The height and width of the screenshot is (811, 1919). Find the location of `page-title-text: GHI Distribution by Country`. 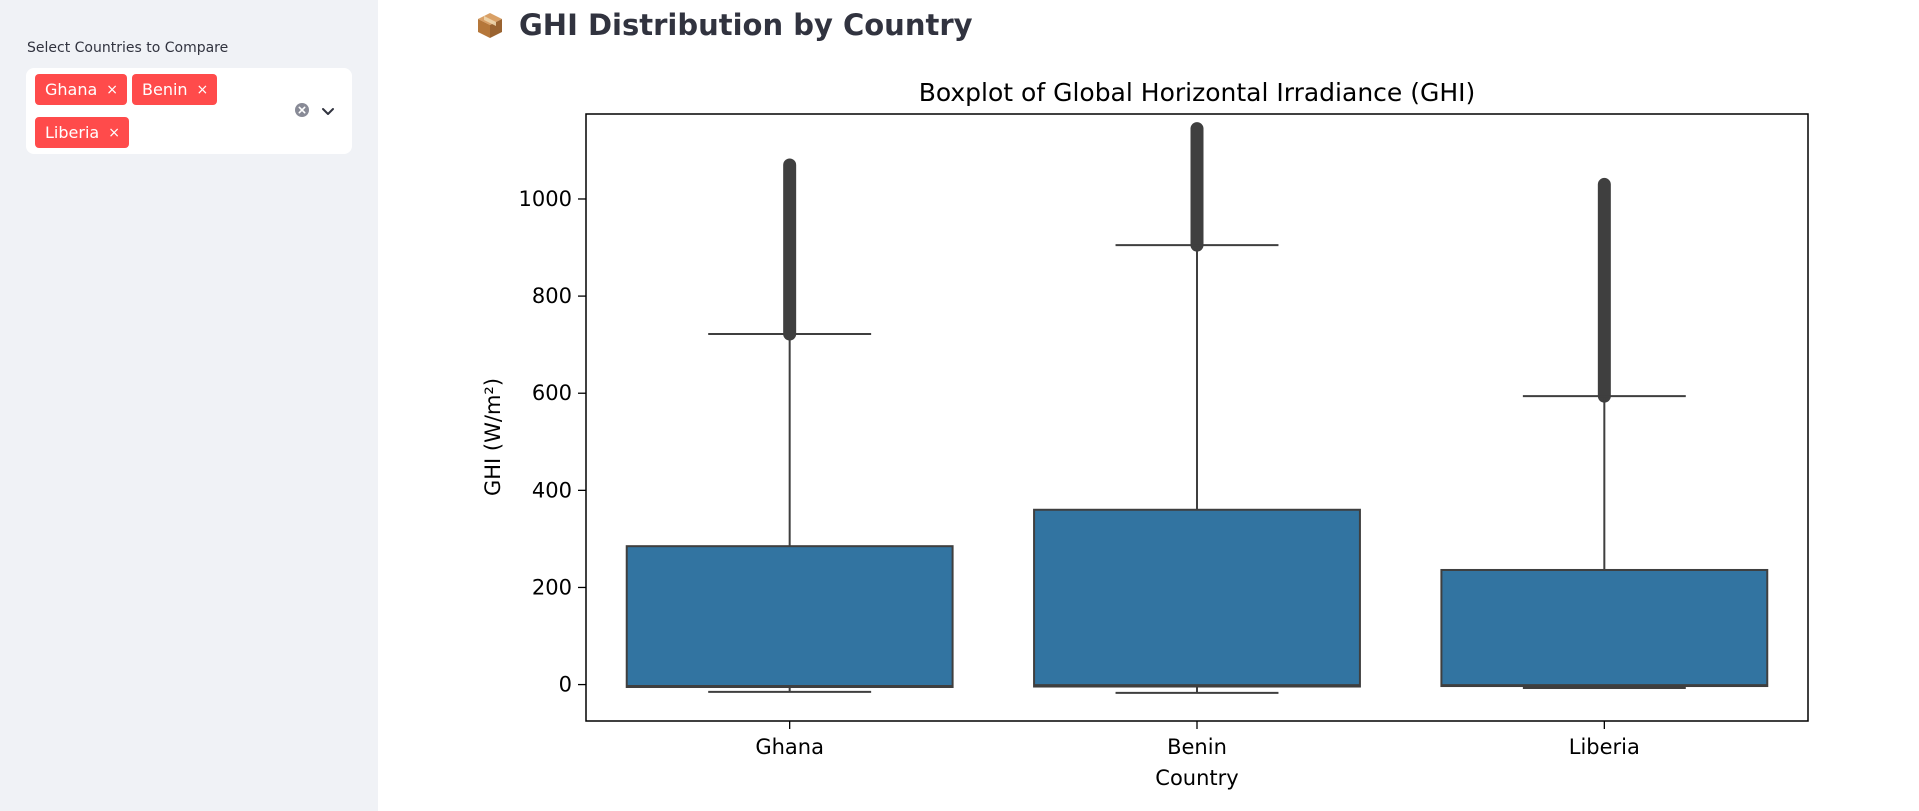

page-title-text: GHI Distribution by Country is located at coordinates (746, 25).